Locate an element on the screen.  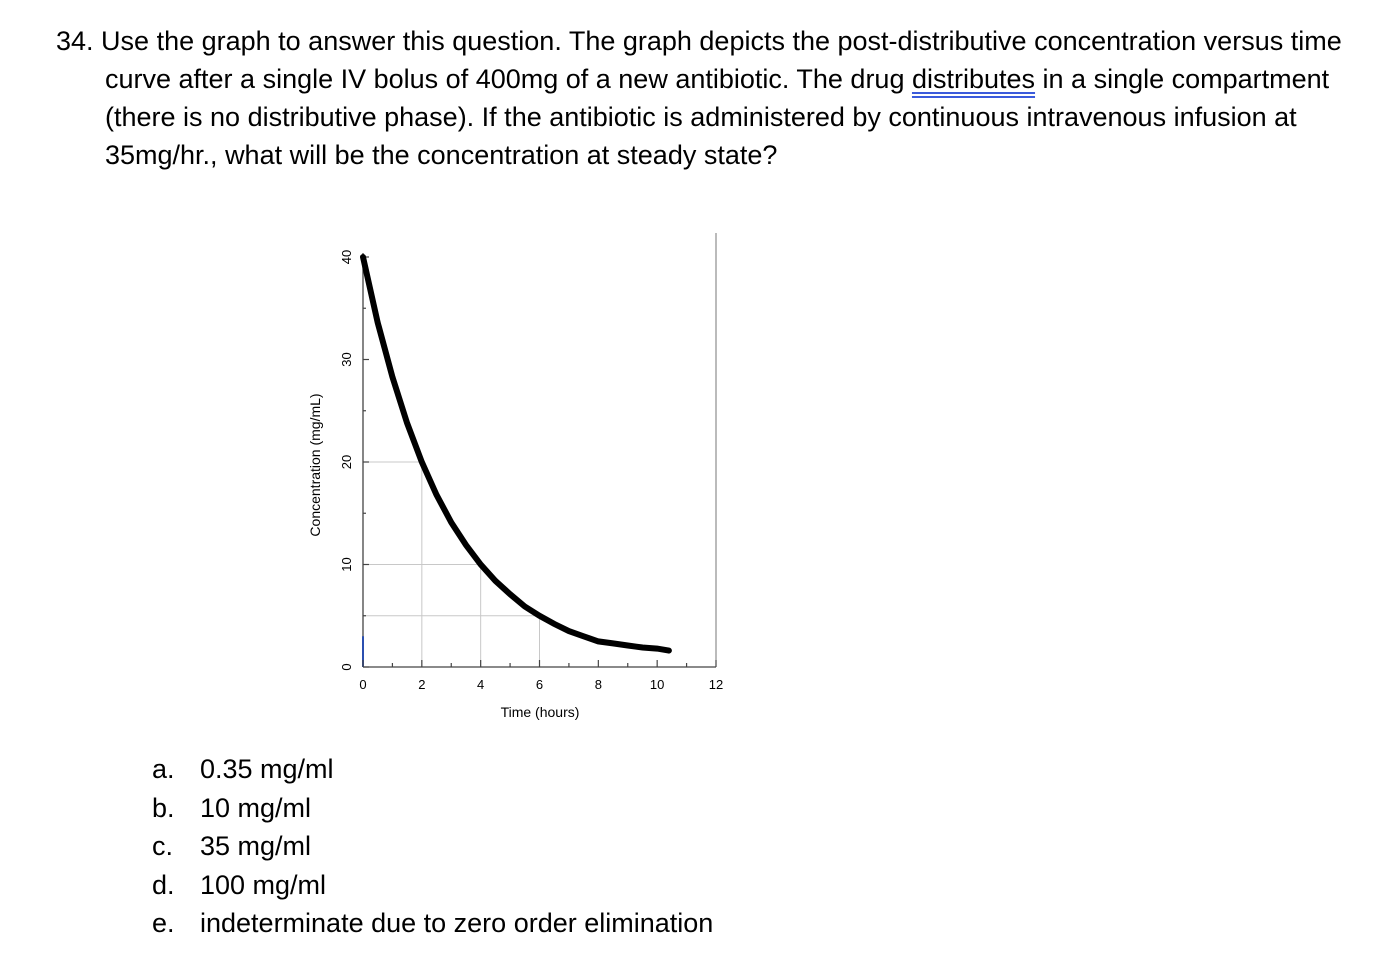
chart-tick-labels: 0 2 4 6 8 10 12 0 10 20 30 40 is located at coordinates (531, 471).